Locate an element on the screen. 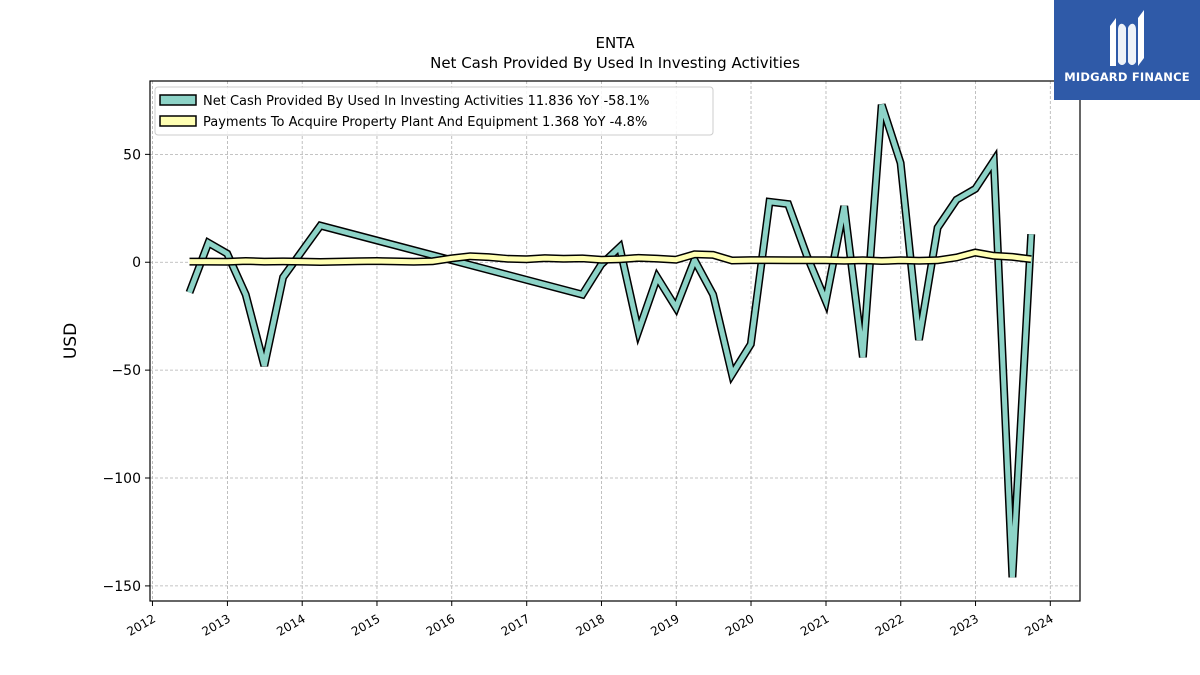 The width and height of the screenshot is (1200, 675). x-tick-label: 2016 is located at coordinates (440, 624).